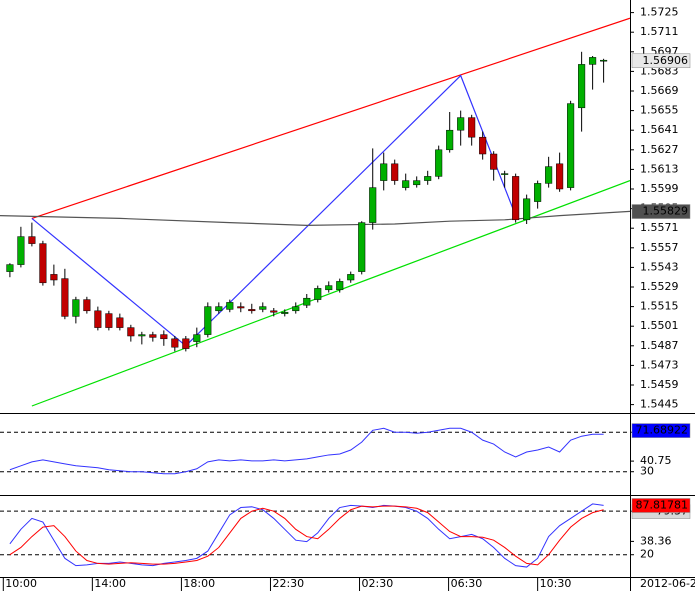  I want to click on x-tick-label: 06:30, so click(467, 583).